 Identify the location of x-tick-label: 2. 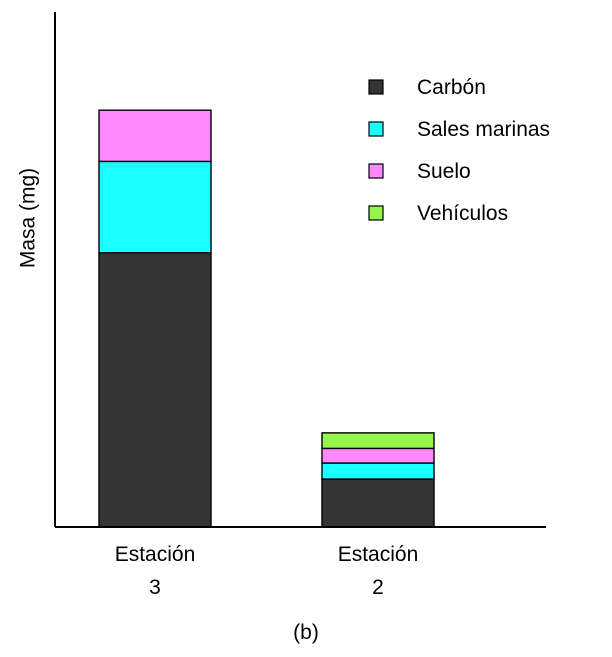
(378, 587).